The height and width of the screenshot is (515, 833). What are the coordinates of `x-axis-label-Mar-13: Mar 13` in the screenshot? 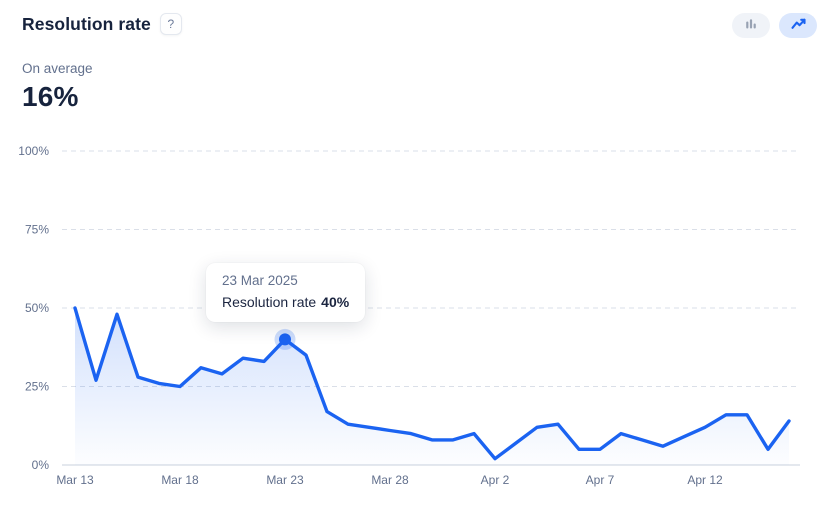 It's located at (75, 480).